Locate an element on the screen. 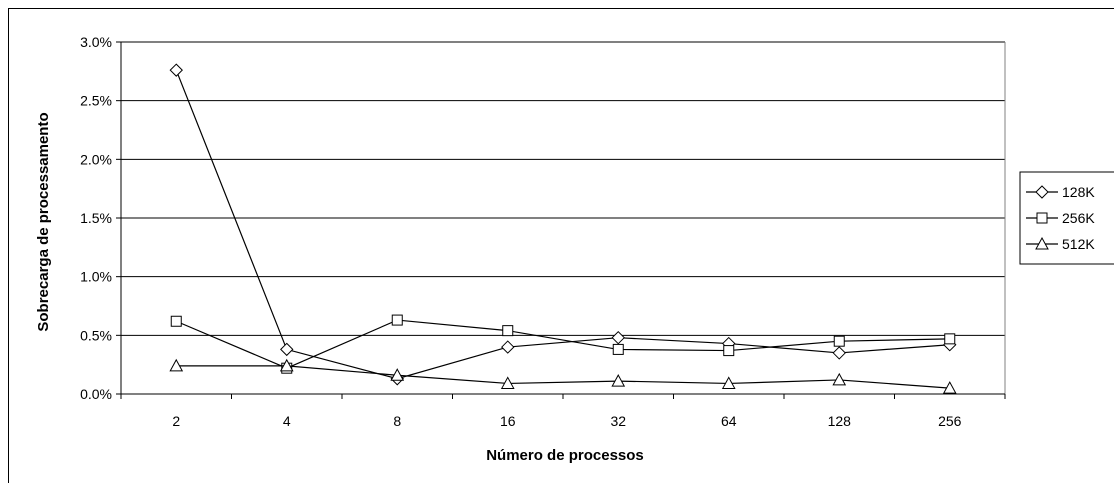 This screenshot has width=1114, height=483. x-axis-ticks: 2 4 8 16 32 64 128 256 is located at coordinates (563, 411).